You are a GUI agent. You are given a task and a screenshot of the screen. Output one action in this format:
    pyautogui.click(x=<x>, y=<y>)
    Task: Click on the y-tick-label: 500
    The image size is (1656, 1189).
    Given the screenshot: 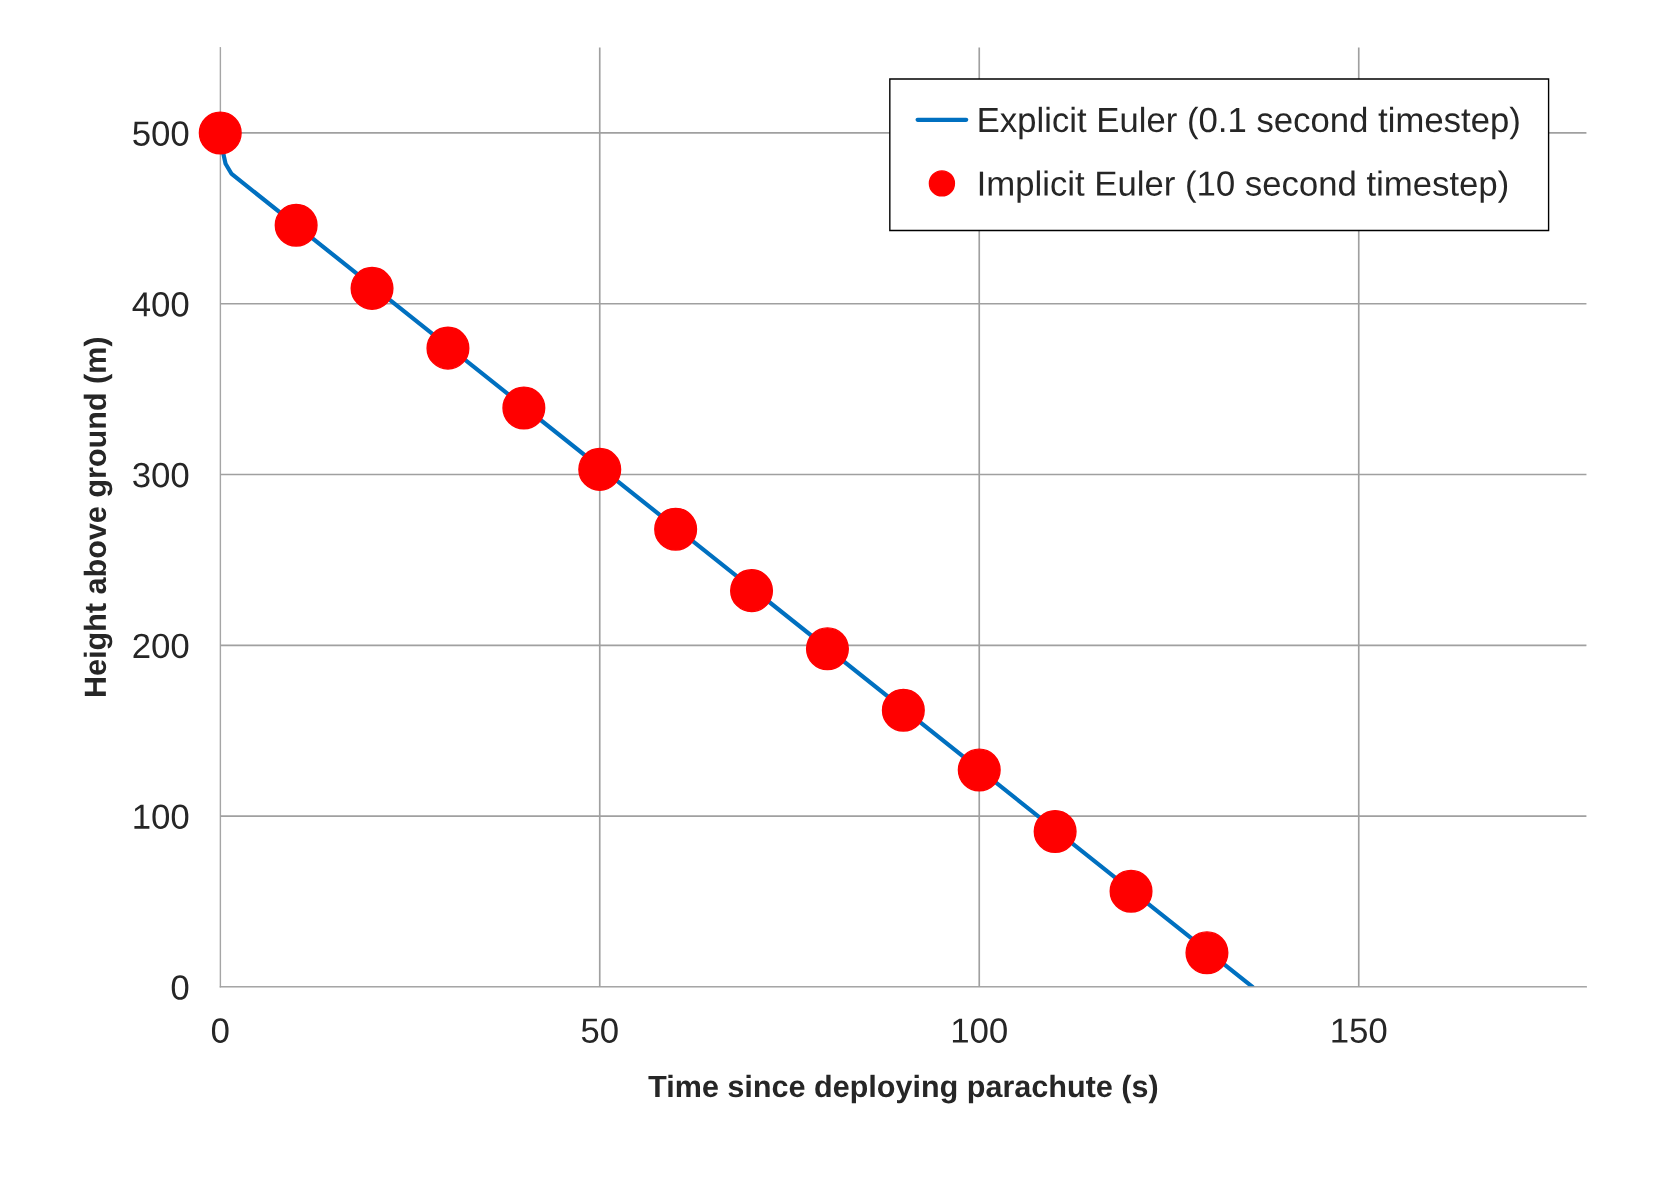 What is the action you would take?
    pyautogui.click(x=161, y=133)
    